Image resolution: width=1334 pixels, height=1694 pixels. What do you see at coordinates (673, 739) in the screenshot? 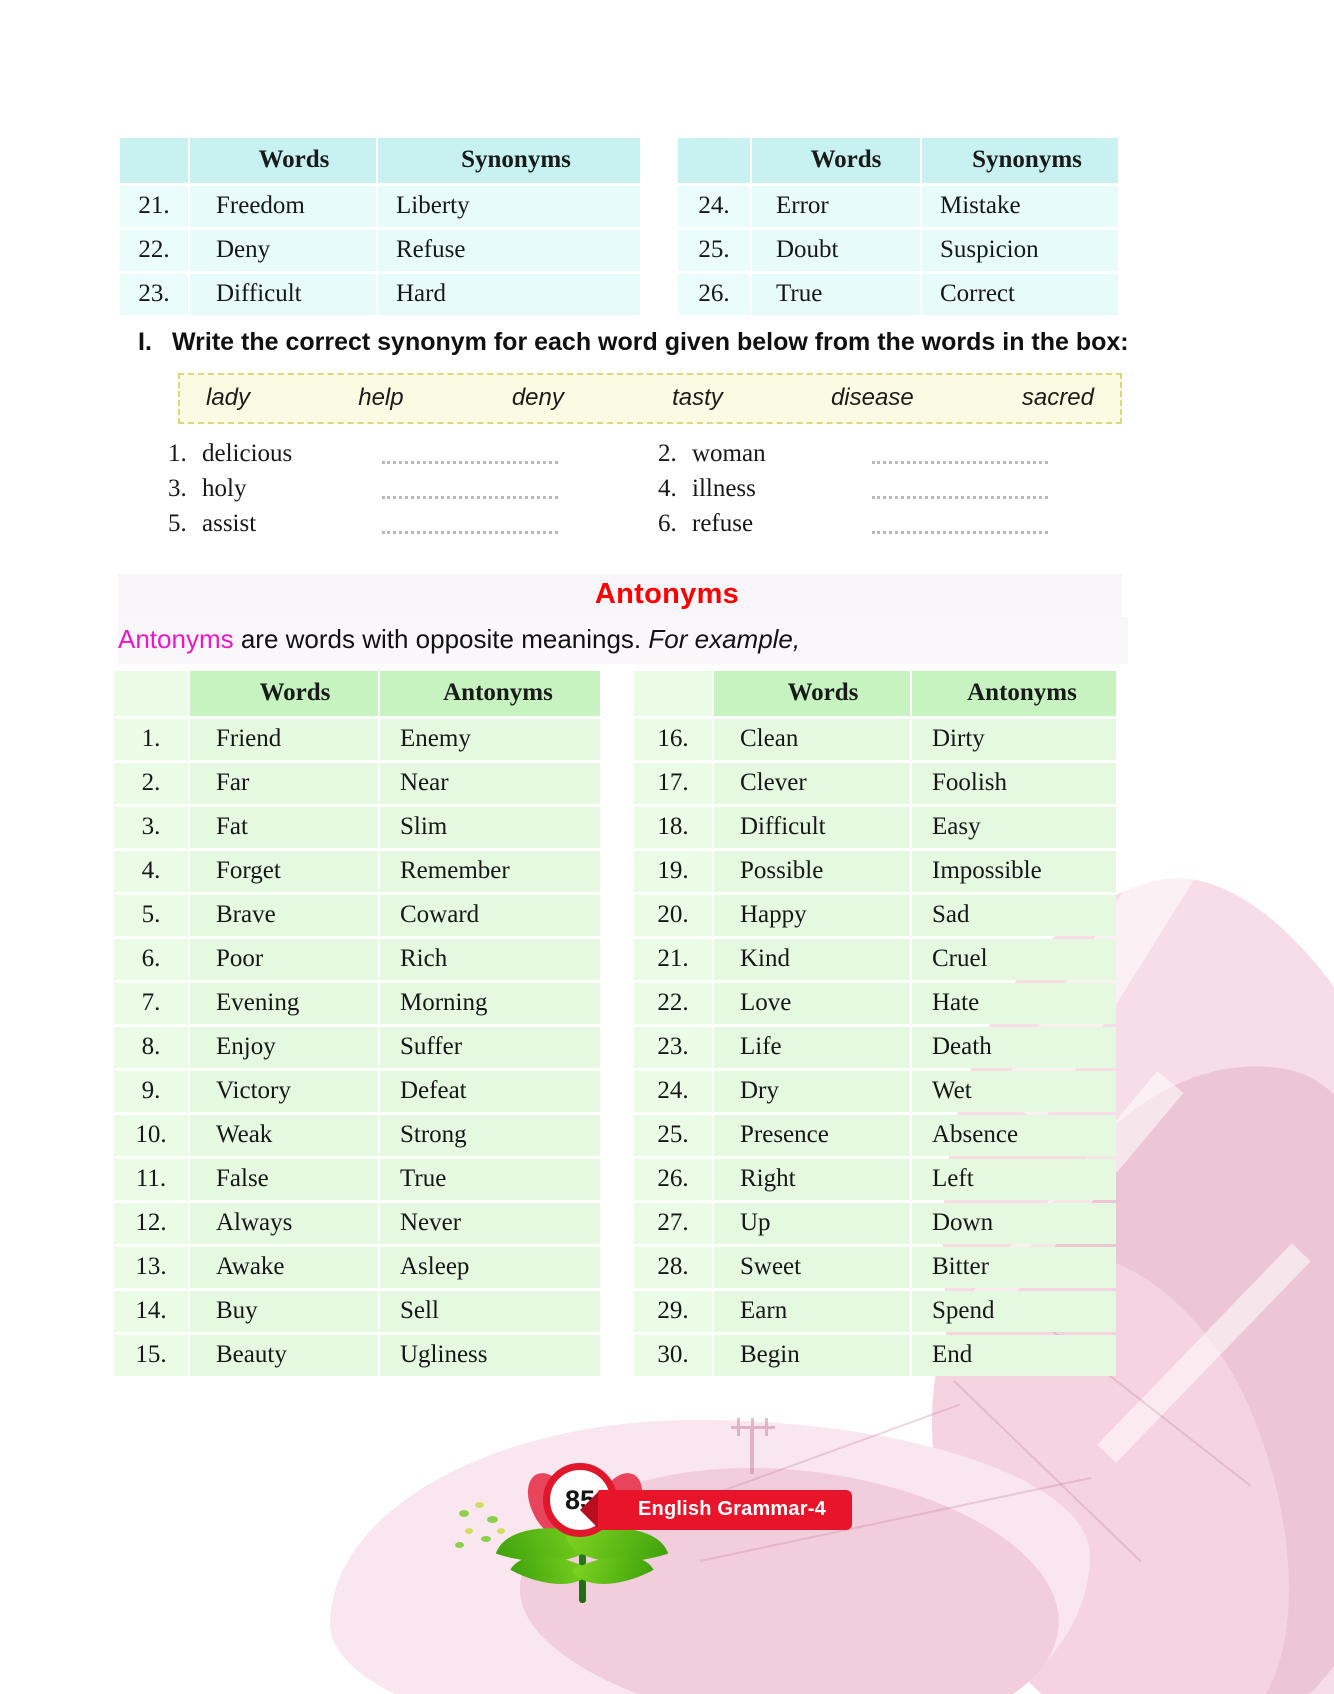
I see `row-number: 16.` at bounding box center [673, 739].